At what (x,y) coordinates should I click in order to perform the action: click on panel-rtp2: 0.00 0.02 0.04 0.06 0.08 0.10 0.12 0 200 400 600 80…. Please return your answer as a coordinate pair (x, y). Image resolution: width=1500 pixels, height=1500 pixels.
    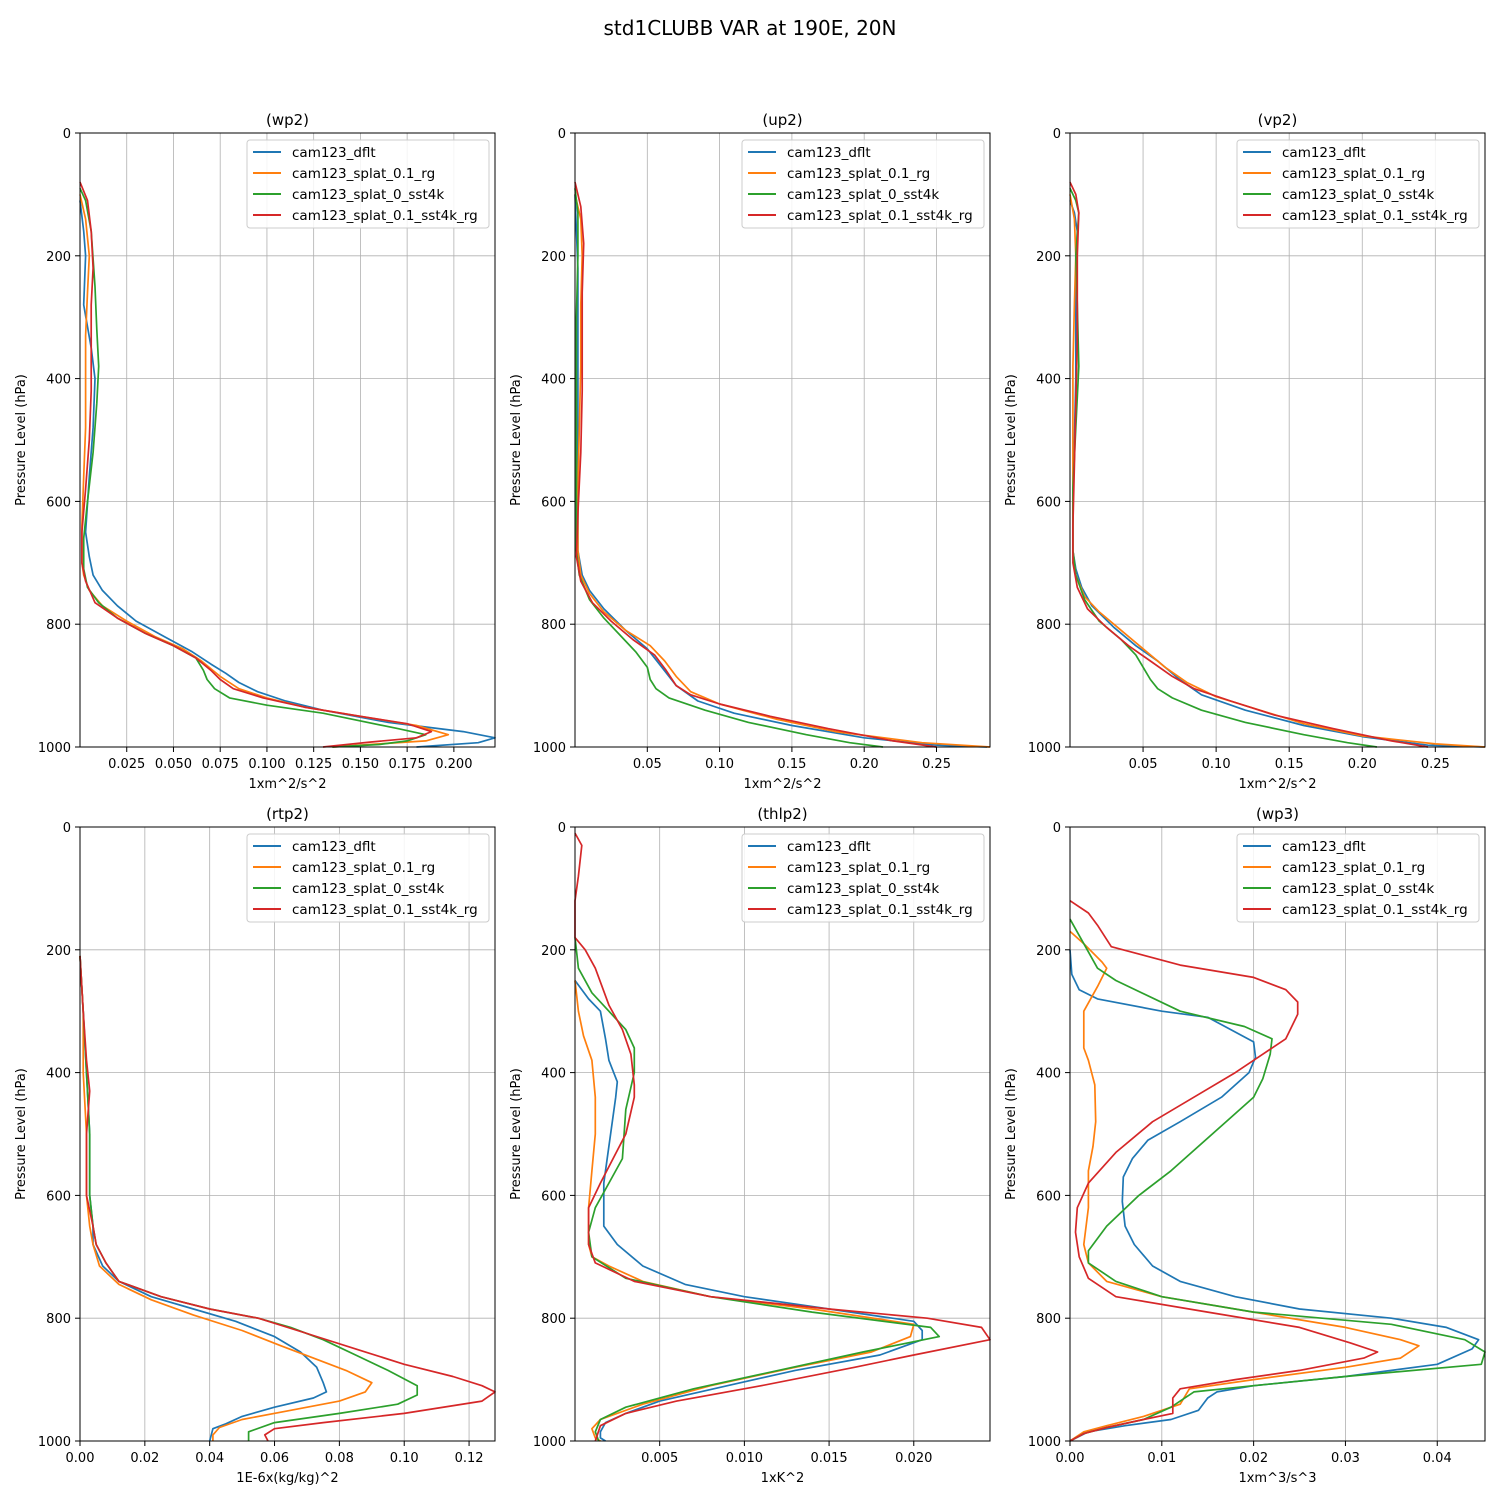
    Looking at the image, I should click on (255, 1145).